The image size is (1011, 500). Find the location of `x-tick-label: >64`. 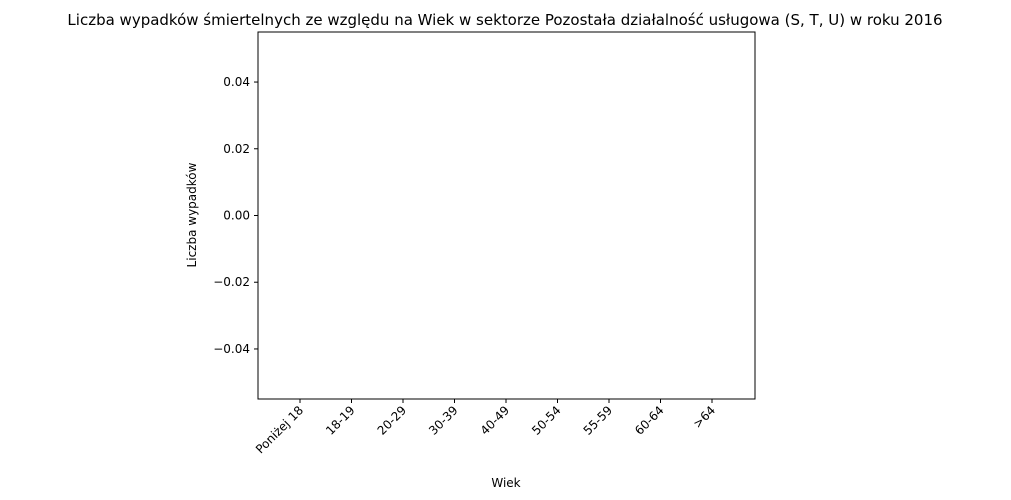

x-tick-label: >64 is located at coordinates (704, 417).